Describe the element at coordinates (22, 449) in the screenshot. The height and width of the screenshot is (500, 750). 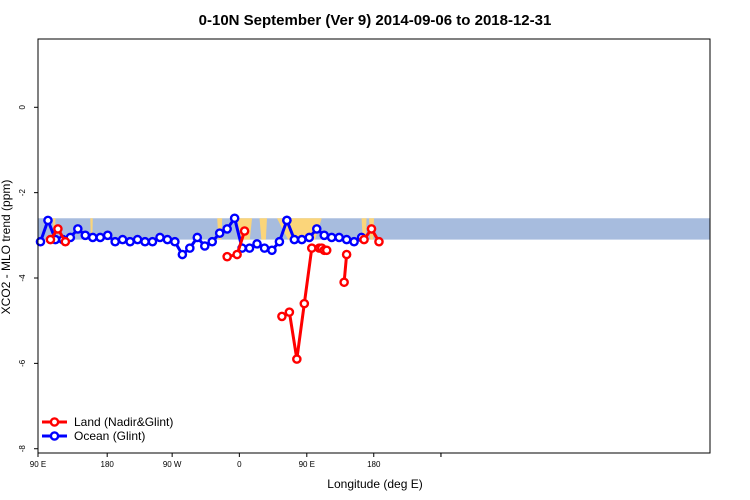
I see `y-tick-label: -8` at that location.